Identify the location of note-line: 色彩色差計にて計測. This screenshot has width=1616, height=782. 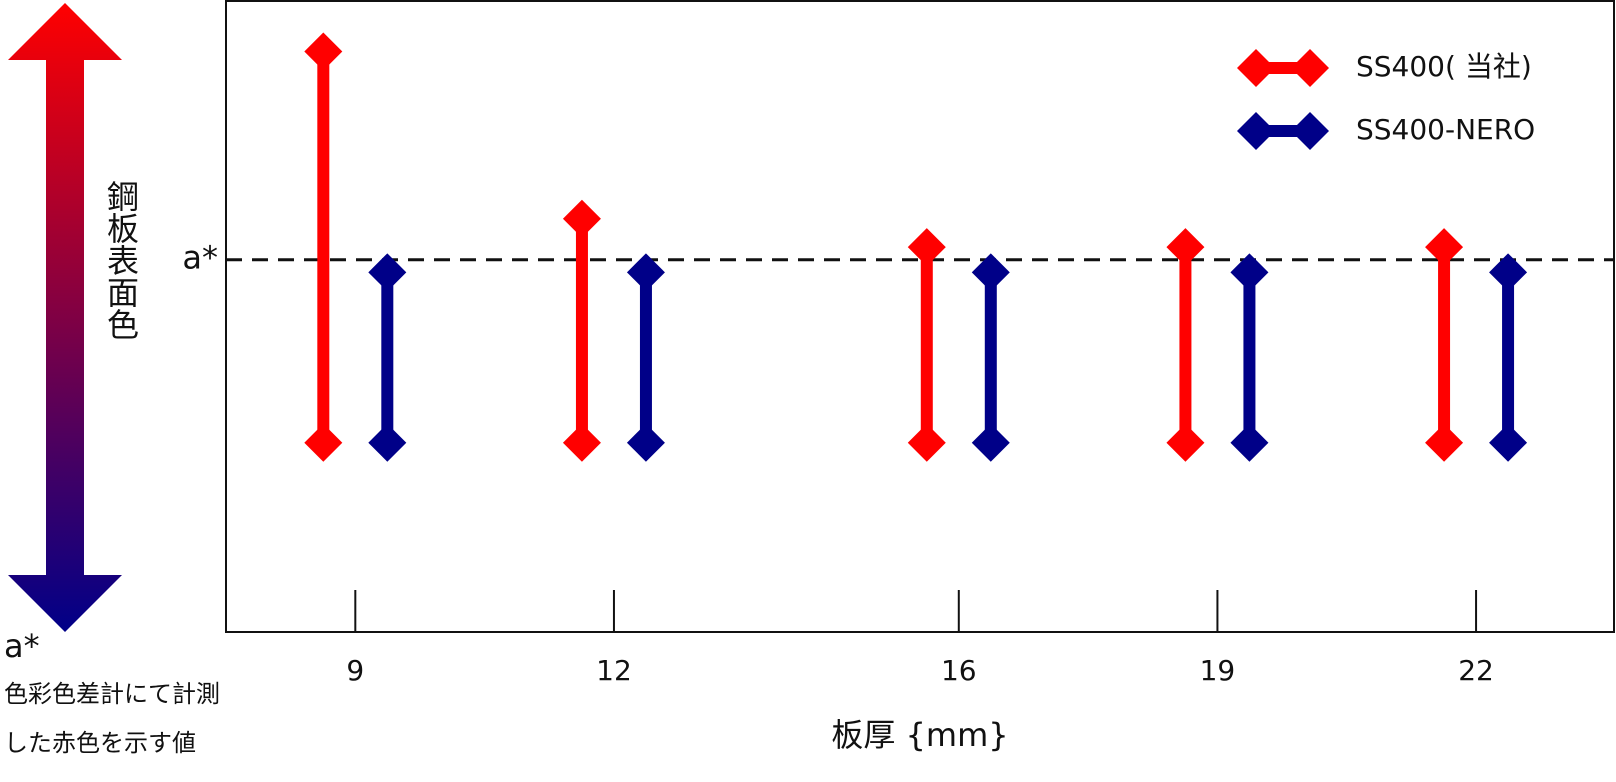
(112, 694).